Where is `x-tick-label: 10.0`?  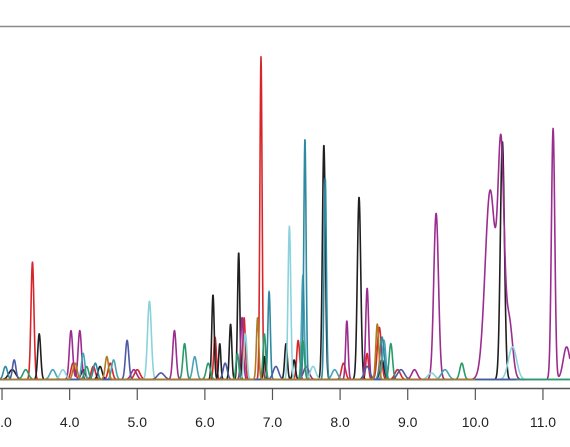
x-tick-label: 10.0 is located at coordinates (475, 422).